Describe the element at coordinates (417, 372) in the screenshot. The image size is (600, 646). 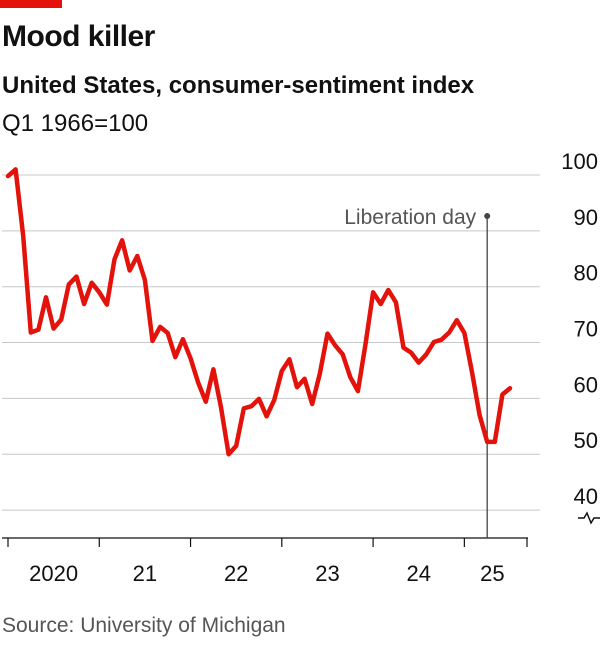
I see `annotations: Liberation day` at that location.